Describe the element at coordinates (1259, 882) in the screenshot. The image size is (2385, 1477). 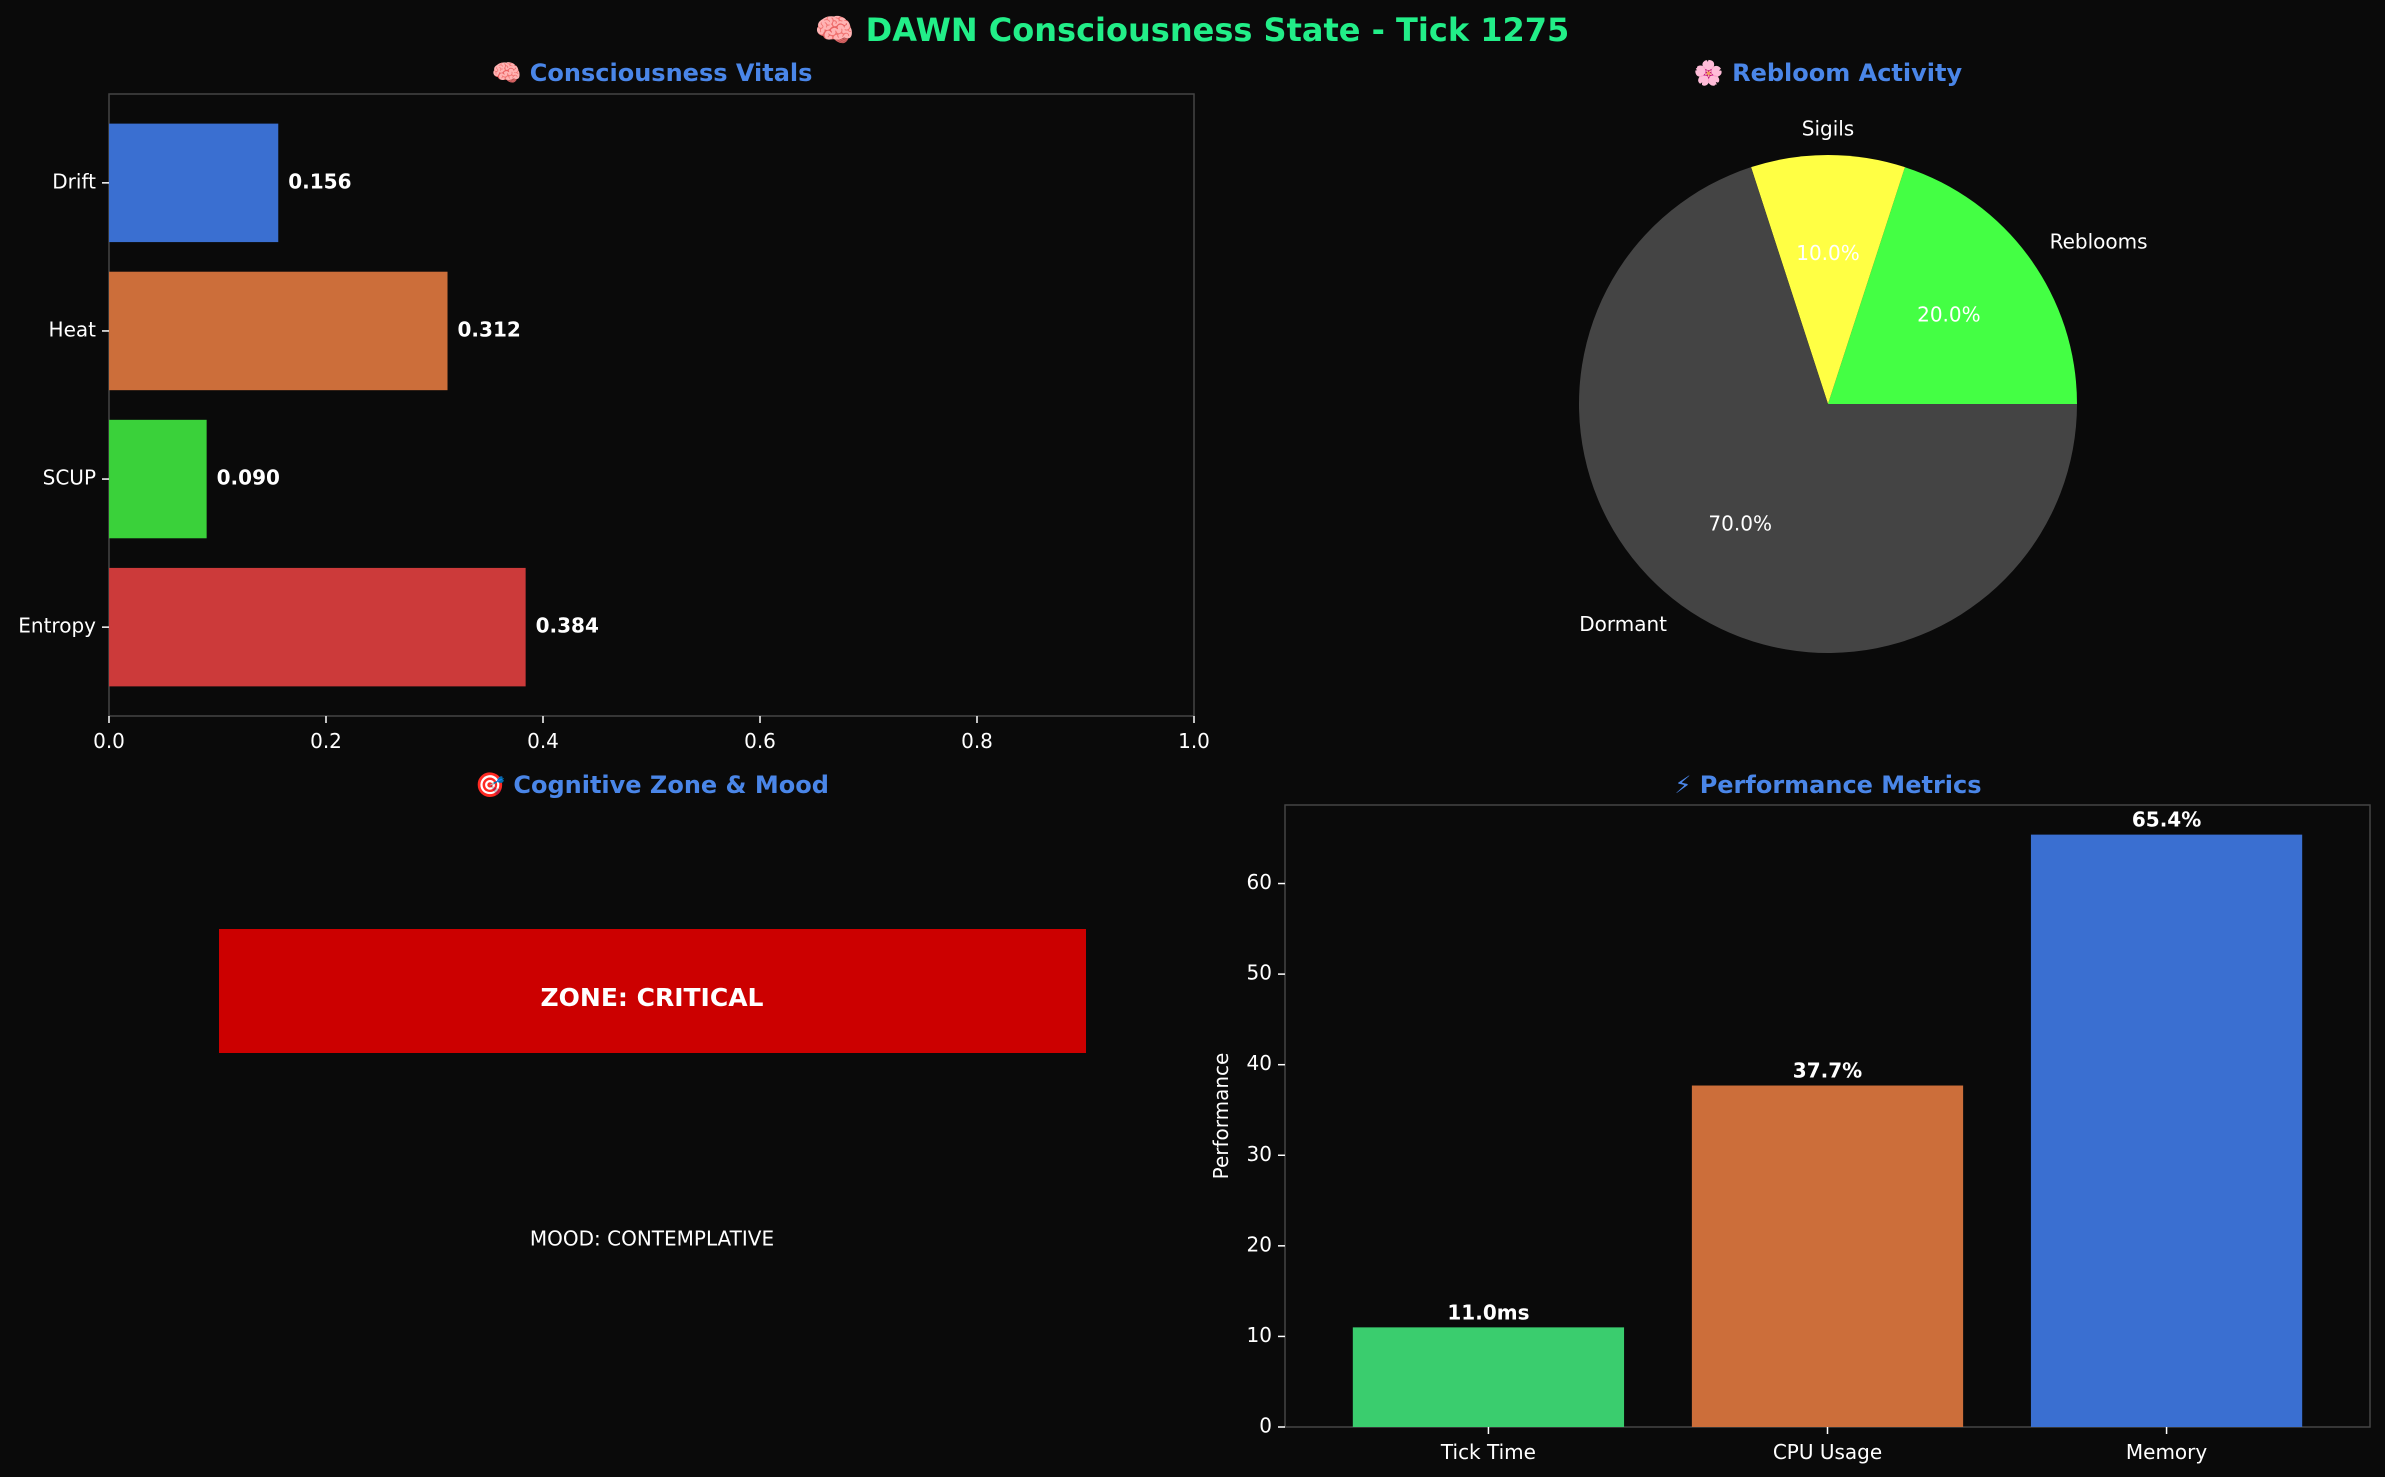
I see `performance-y-tick-label: 60` at that location.